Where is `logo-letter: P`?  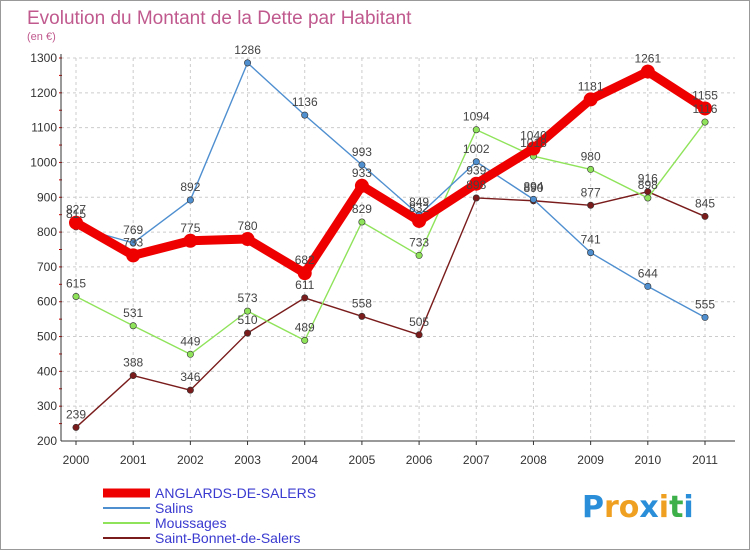
logo-letter: P is located at coordinates (593, 507).